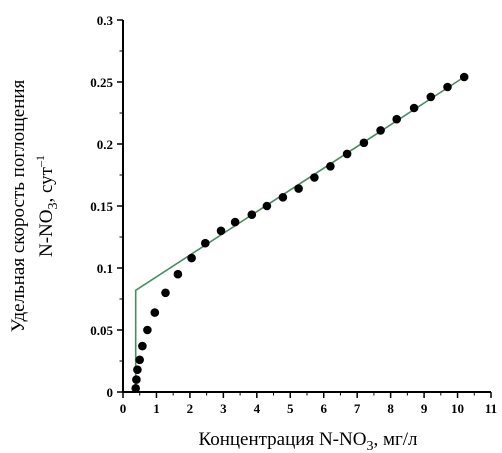 The height and width of the screenshot is (453, 502). Describe the element at coordinates (190, 408) in the screenshot. I see `x-tick-label: 2` at that location.